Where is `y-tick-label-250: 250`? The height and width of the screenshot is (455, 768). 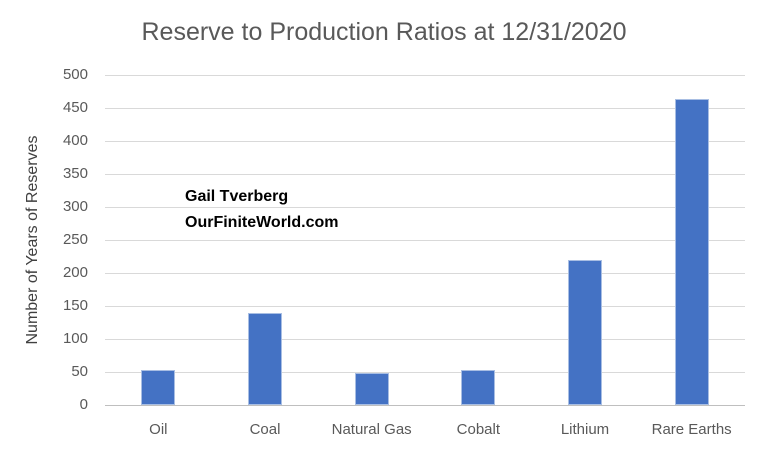
y-tick-label-250: 250 is located at coordinates (75, 239).